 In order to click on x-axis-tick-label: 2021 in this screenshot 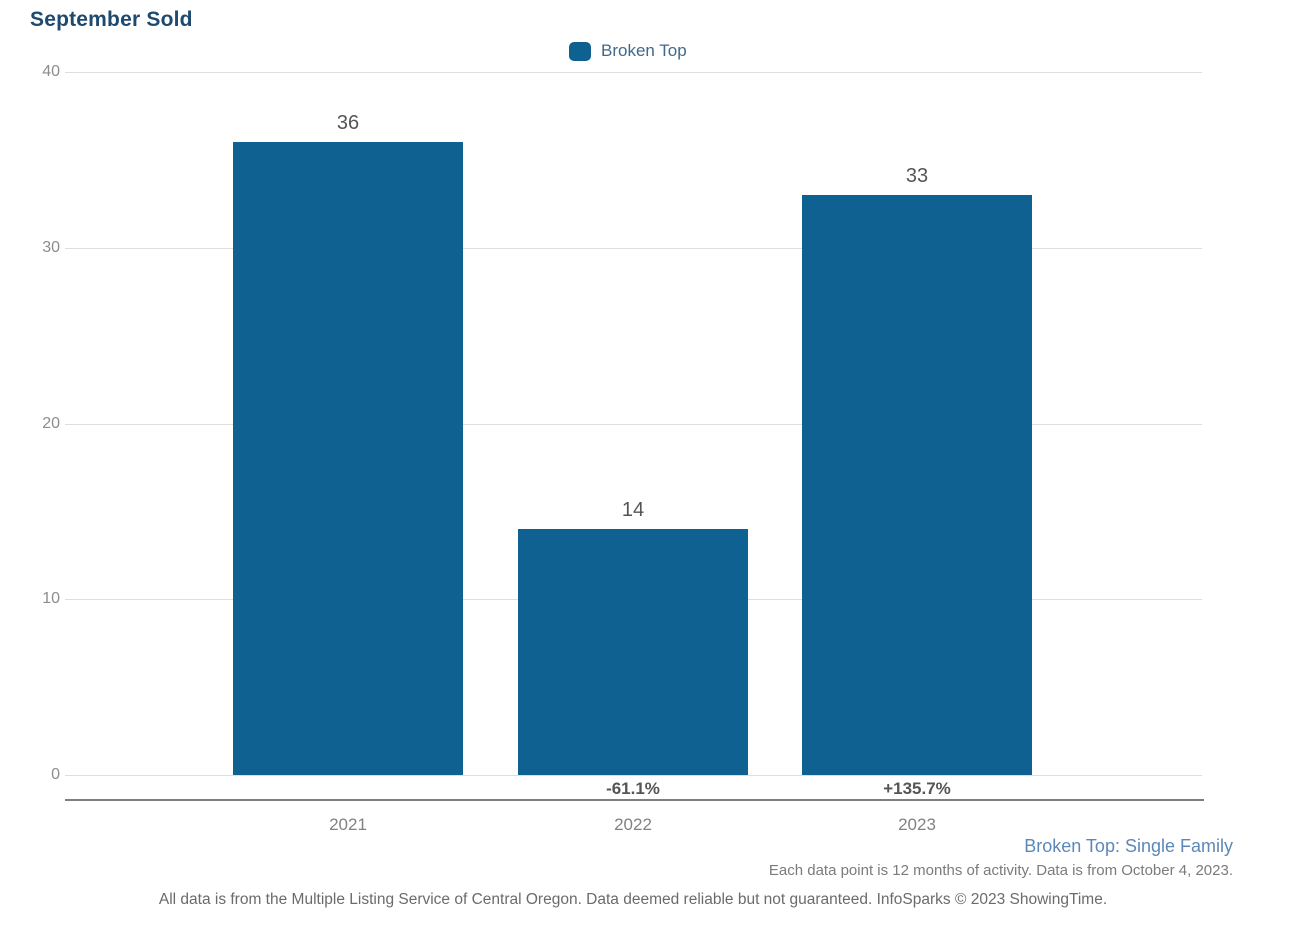, I will do `click(348, 824)`.